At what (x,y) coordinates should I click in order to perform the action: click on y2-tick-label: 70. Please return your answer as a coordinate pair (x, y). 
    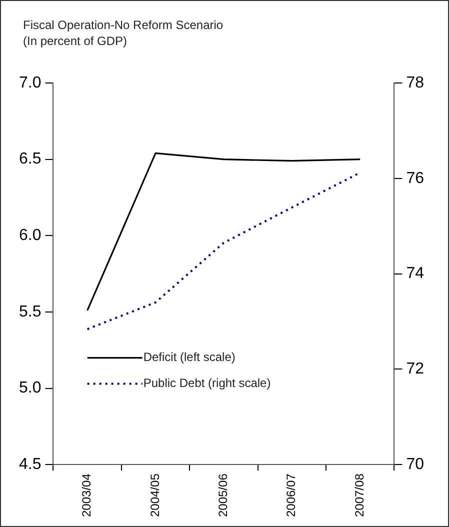
    Looking at the image, I should click on (415, 465).